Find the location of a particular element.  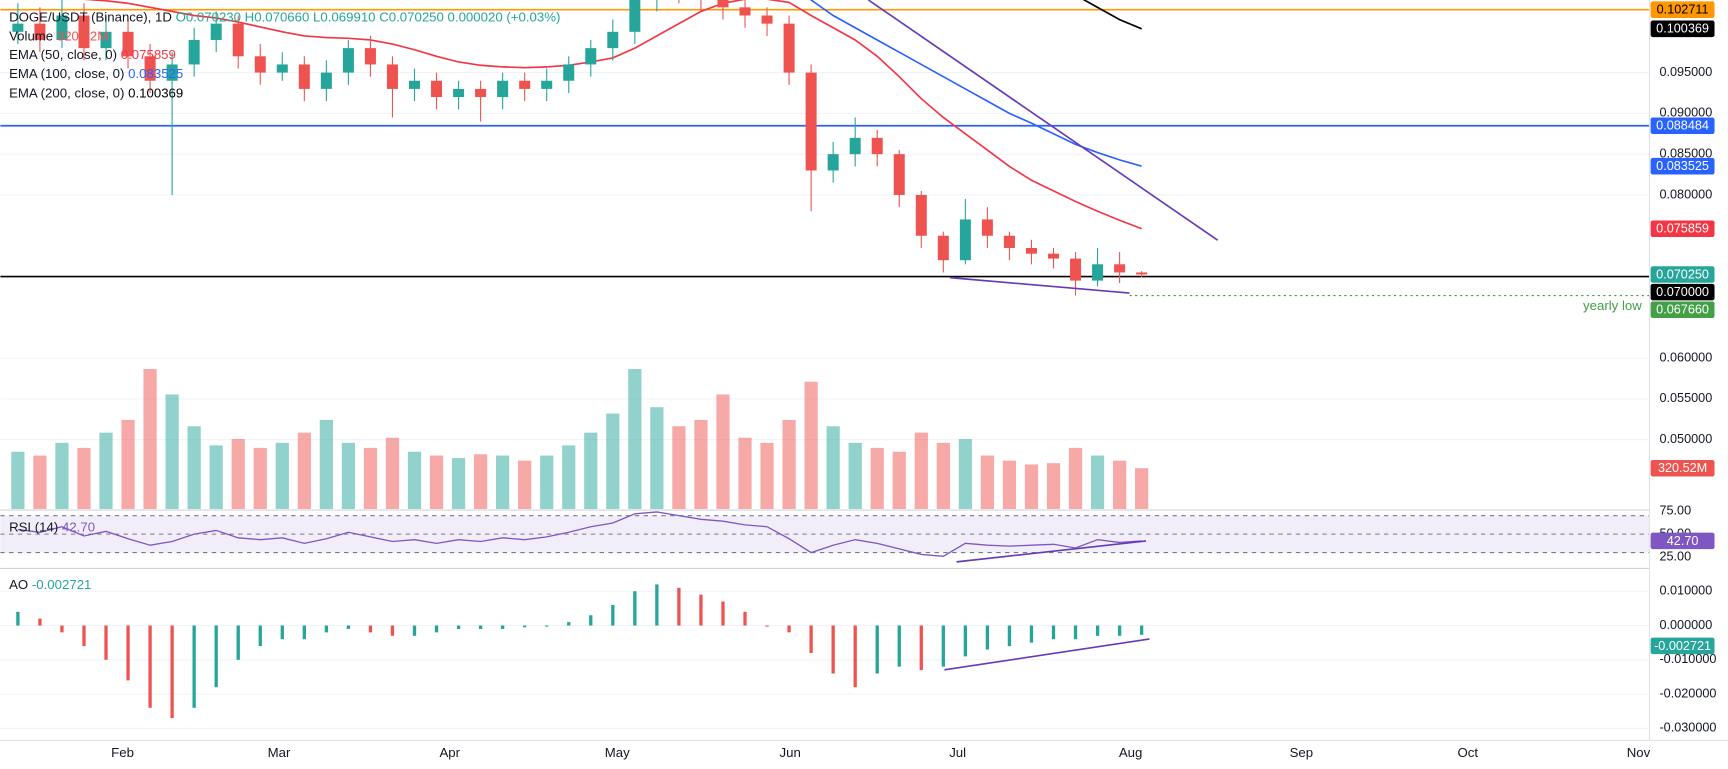

name: RSI (14) is located at coordinates (33, 526).